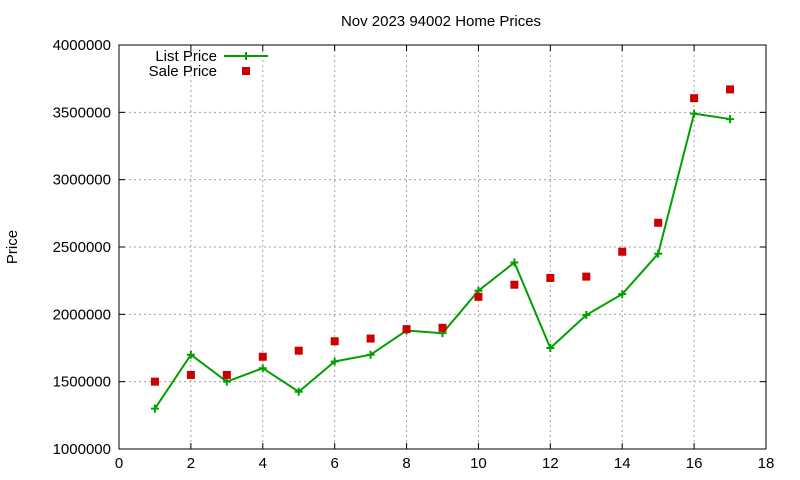  Describe the element at coordinates (334, 463) in the screenshot. I see `x-tick-label: 6` at that location.